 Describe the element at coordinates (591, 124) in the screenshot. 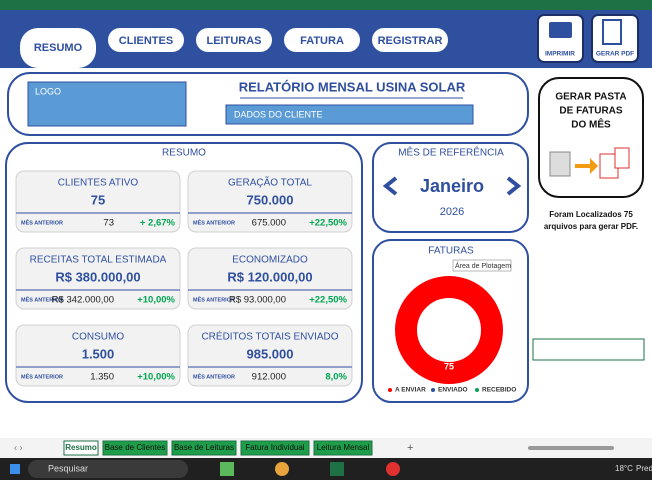

I see `export-title: DO MÊS` at that location.